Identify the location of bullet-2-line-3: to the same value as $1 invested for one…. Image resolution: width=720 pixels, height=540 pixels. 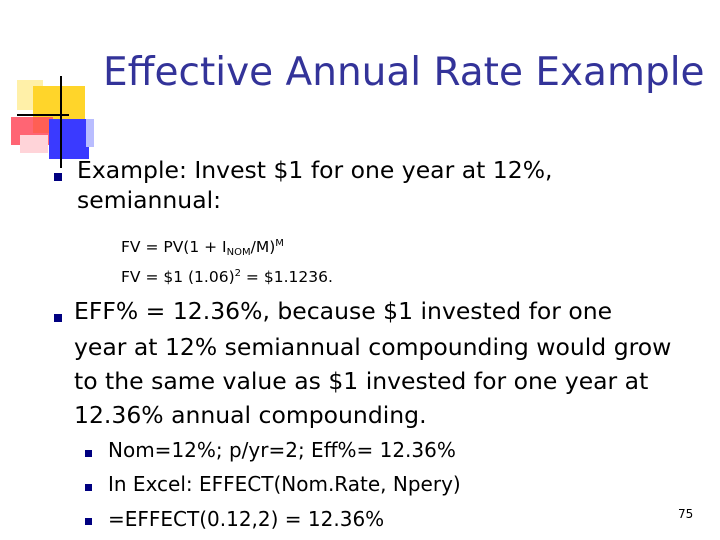
(361, 381).